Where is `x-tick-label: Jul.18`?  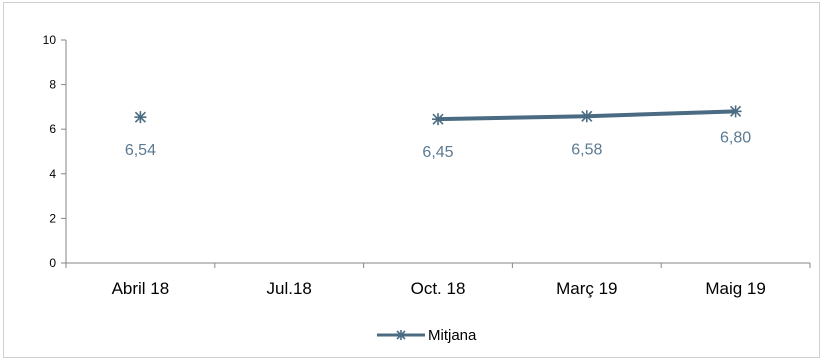 x-tick-label: Jul.18 is located at coordinates (289, 288).